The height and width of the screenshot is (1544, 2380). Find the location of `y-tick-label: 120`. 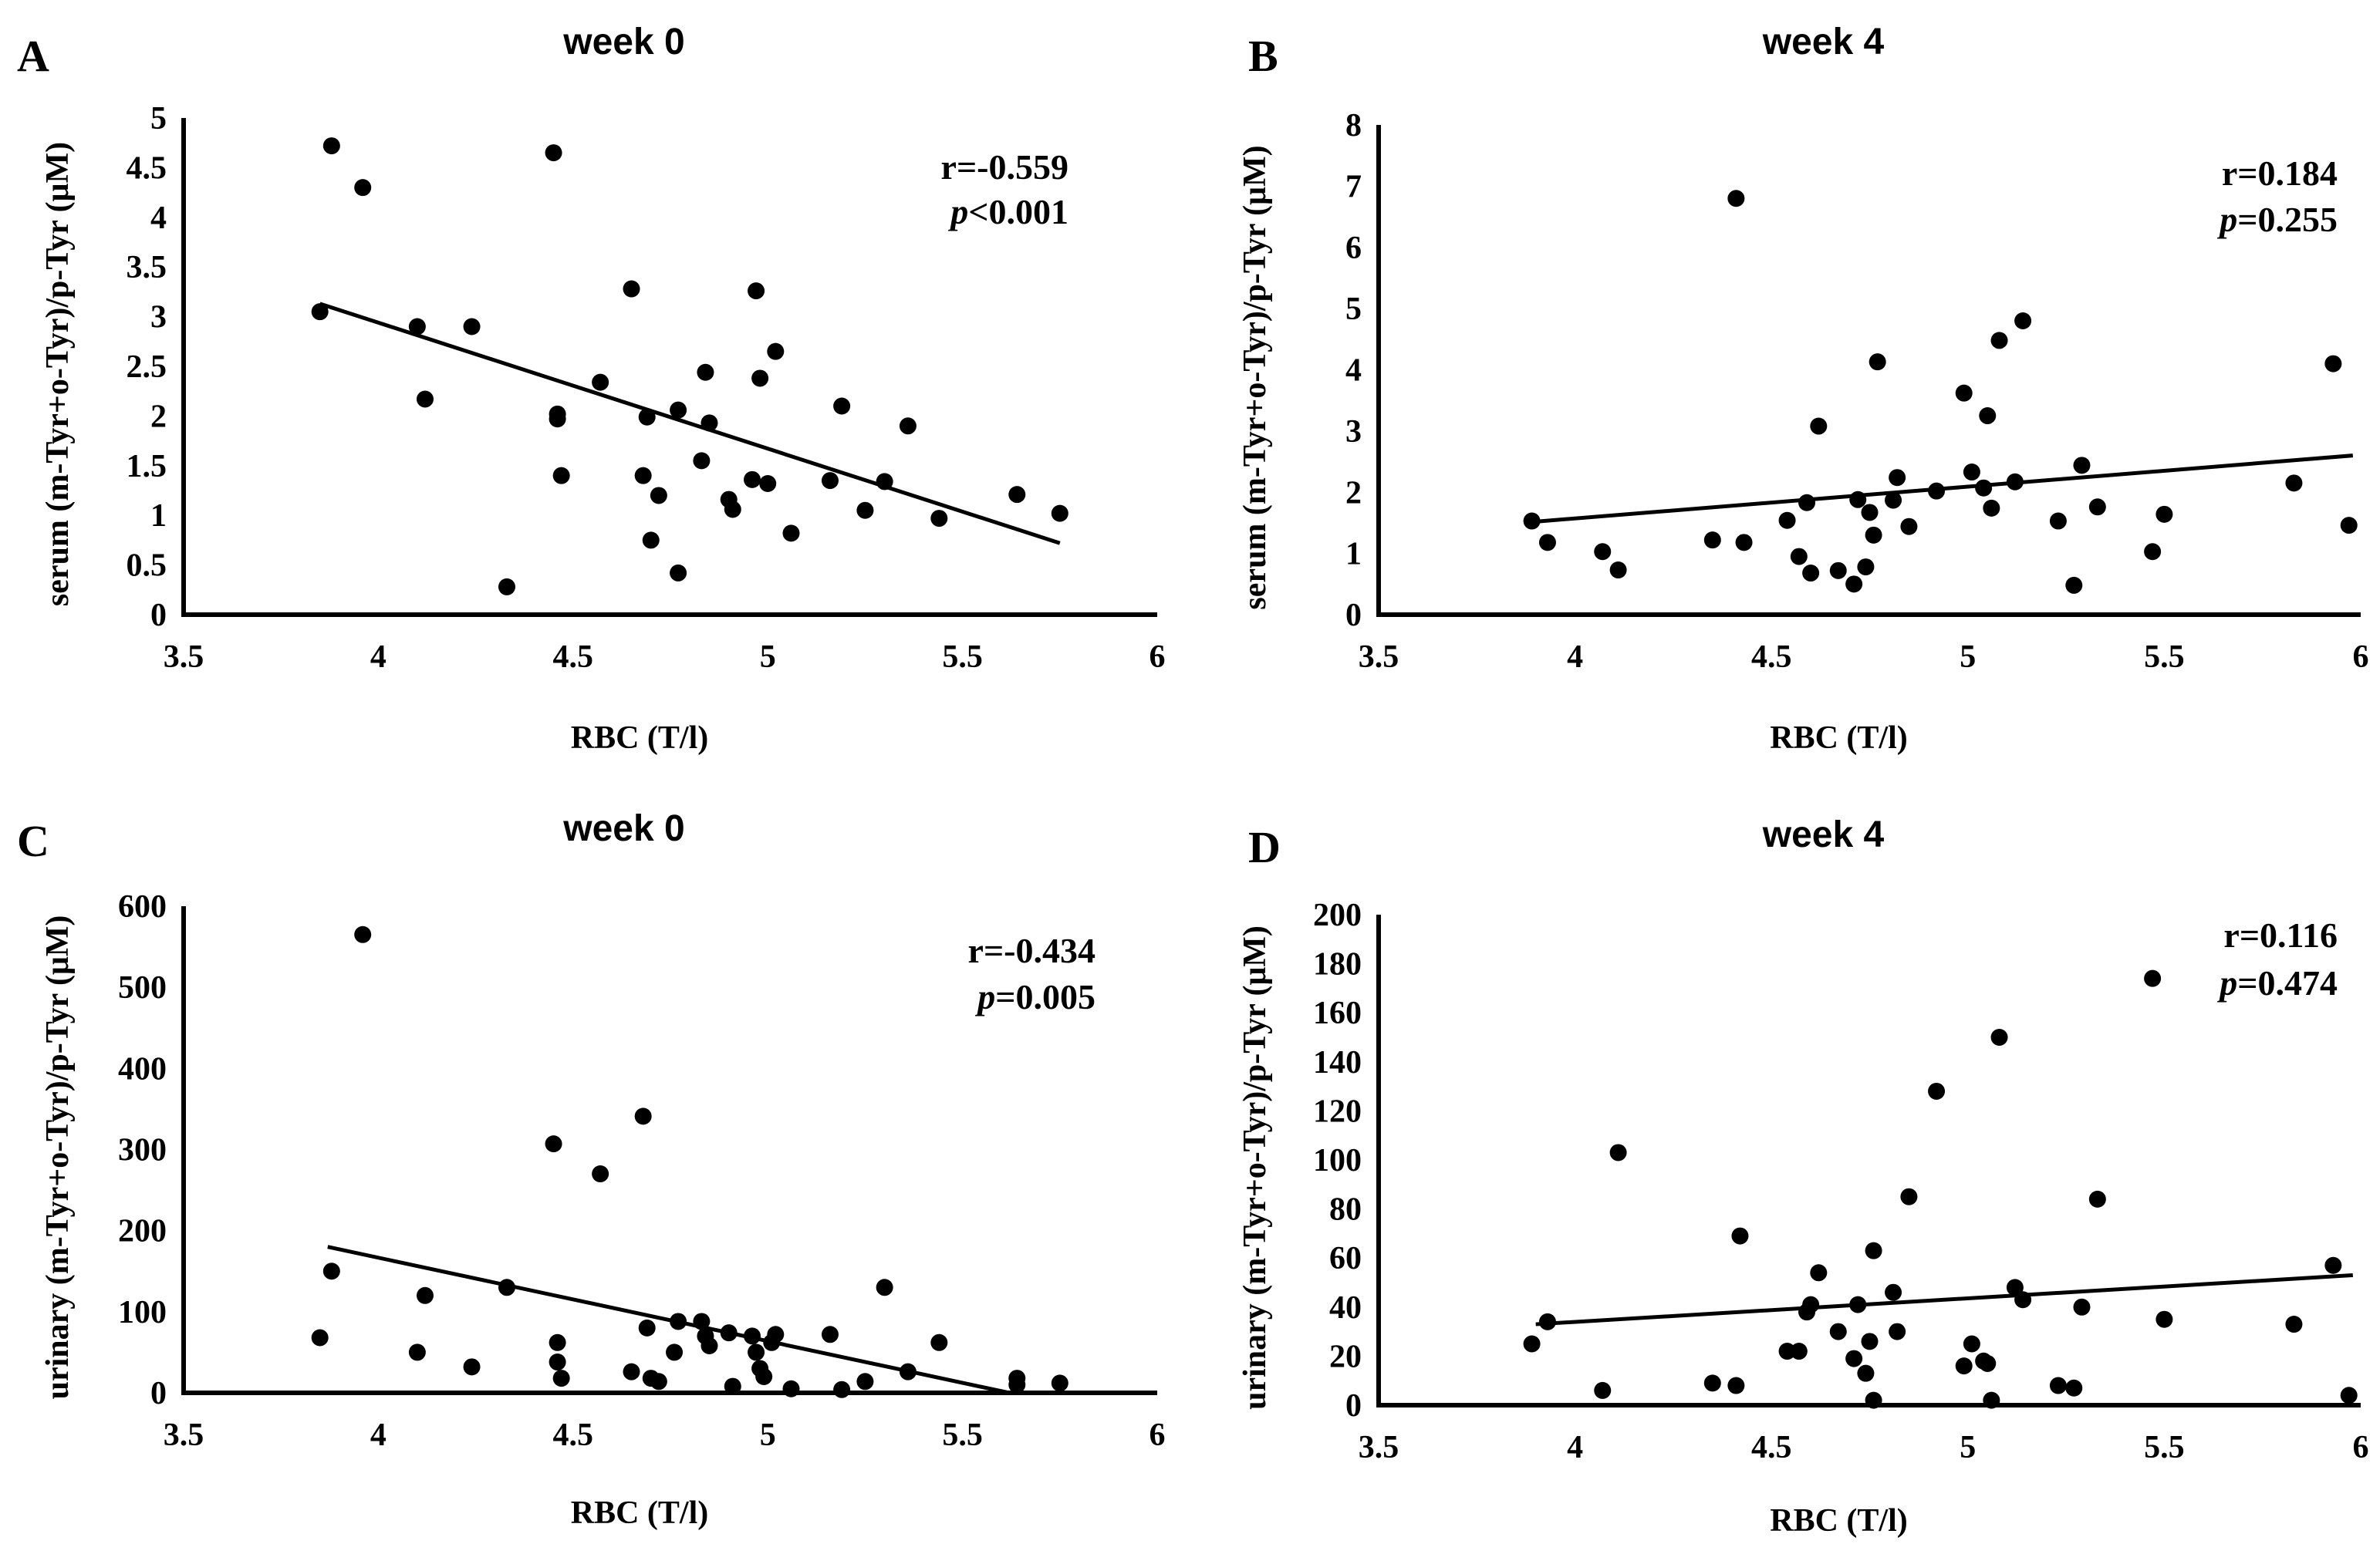

y-tick-label: 120 is located at coordinates (1337, 1111).